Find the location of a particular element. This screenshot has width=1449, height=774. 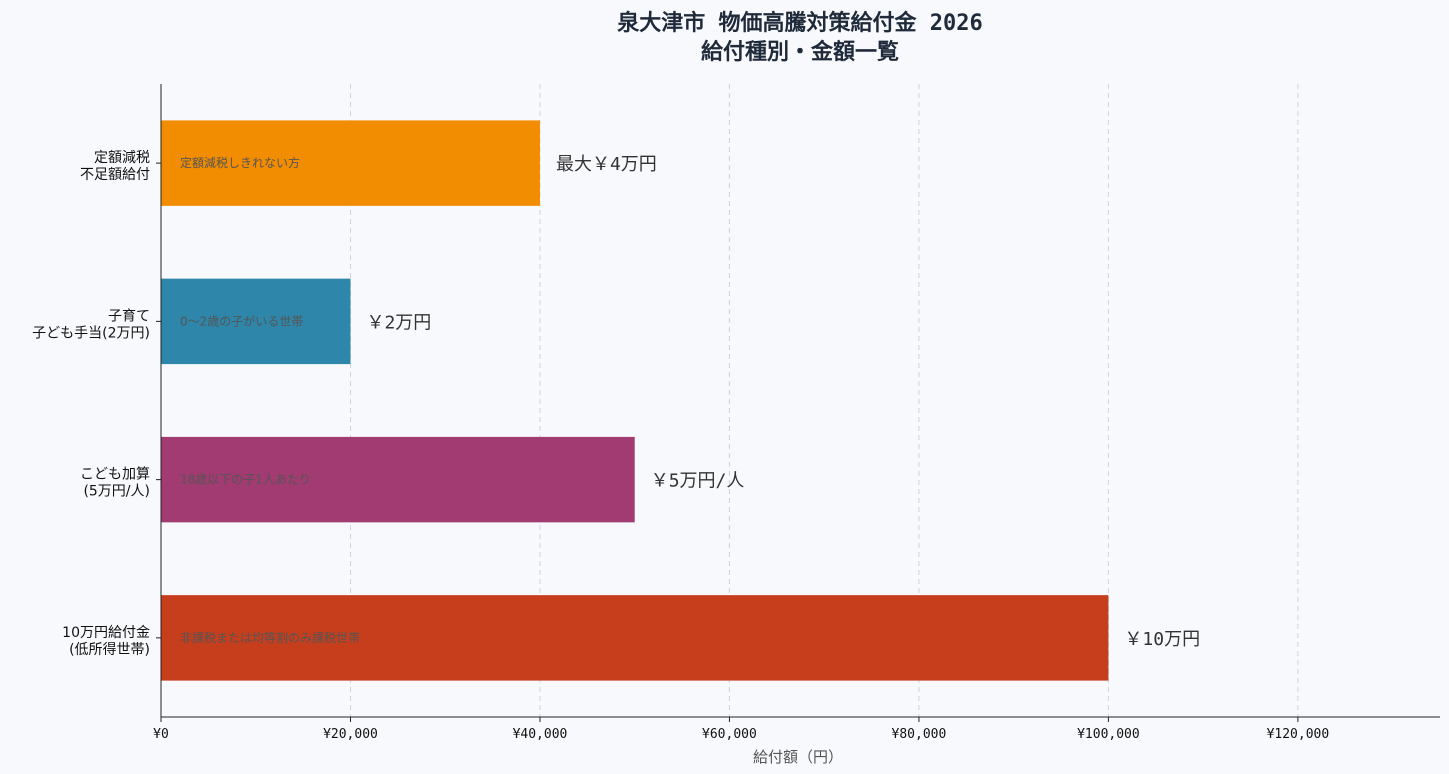

x-tick-label: ¥60,000 is located at coordinates (729, 734).